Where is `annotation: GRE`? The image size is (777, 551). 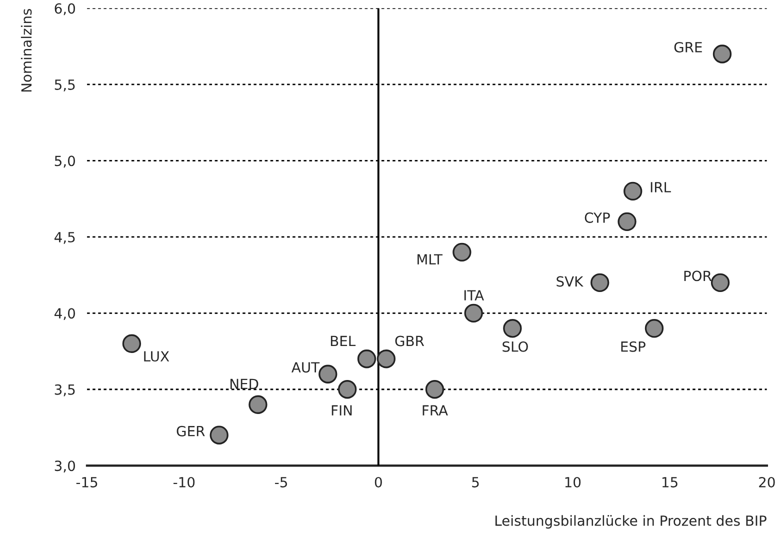 annotation: GRE is located at coordinates (688, 47).